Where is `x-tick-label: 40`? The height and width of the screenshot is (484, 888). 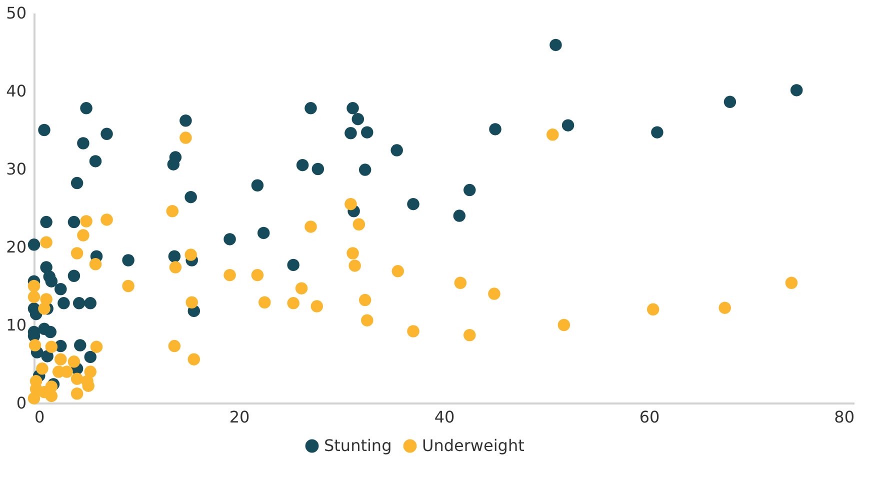 x-tick-label: 40 is located at coordinates (444, 417).